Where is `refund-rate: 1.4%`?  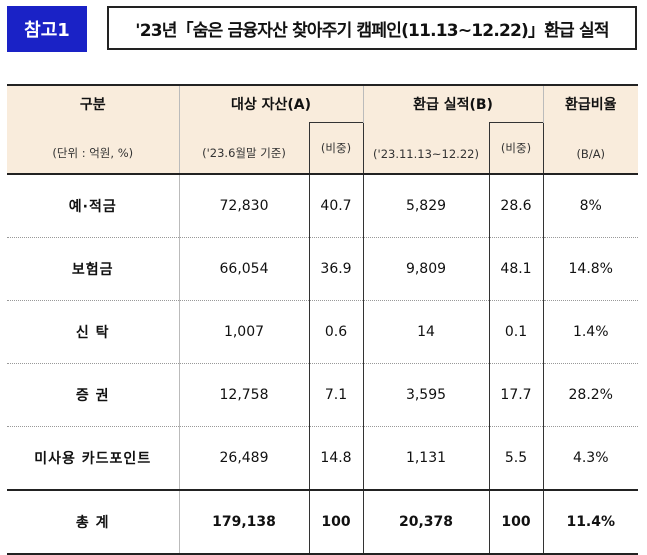
refund-rate: 1.4% is located at coordinates (590, 332).